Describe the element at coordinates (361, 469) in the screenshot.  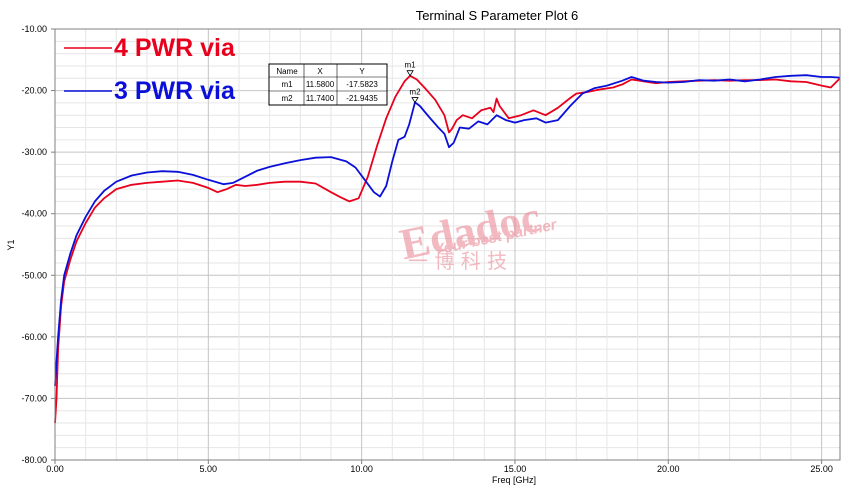
I see `x-tick-label: 10.00` at that location.